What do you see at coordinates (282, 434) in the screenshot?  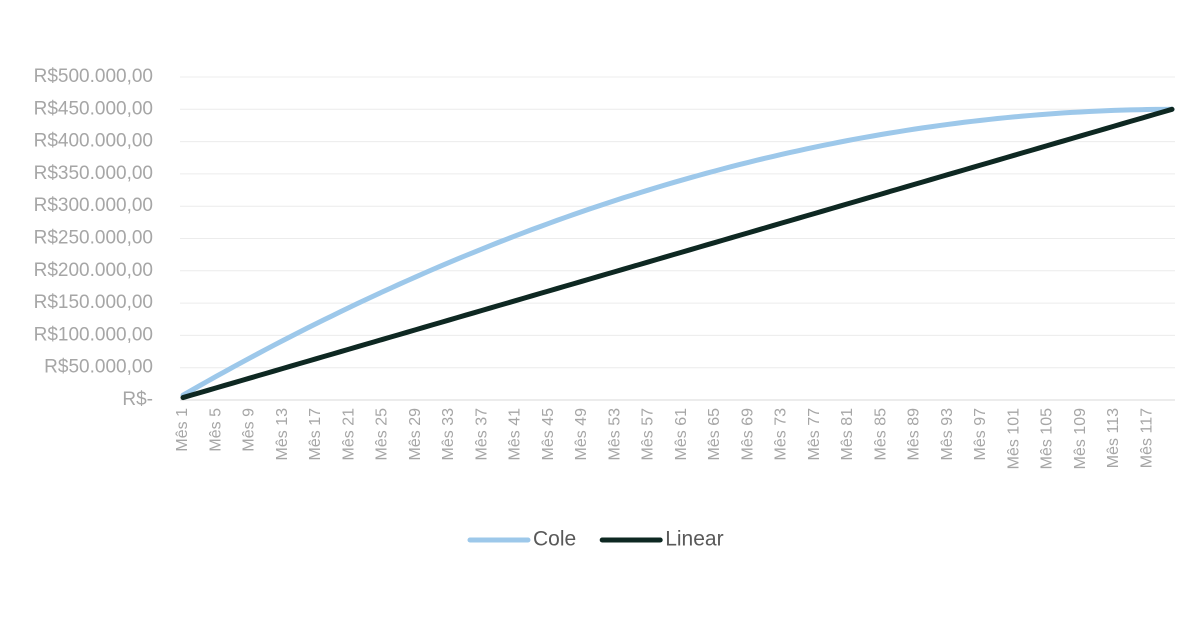 I see `x-tick-label: Mês 13` at bounding box center [282, 434].